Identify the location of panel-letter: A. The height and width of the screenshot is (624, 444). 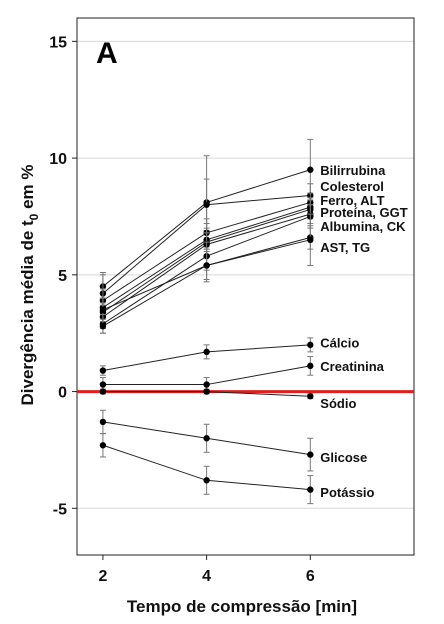
(107, 53).